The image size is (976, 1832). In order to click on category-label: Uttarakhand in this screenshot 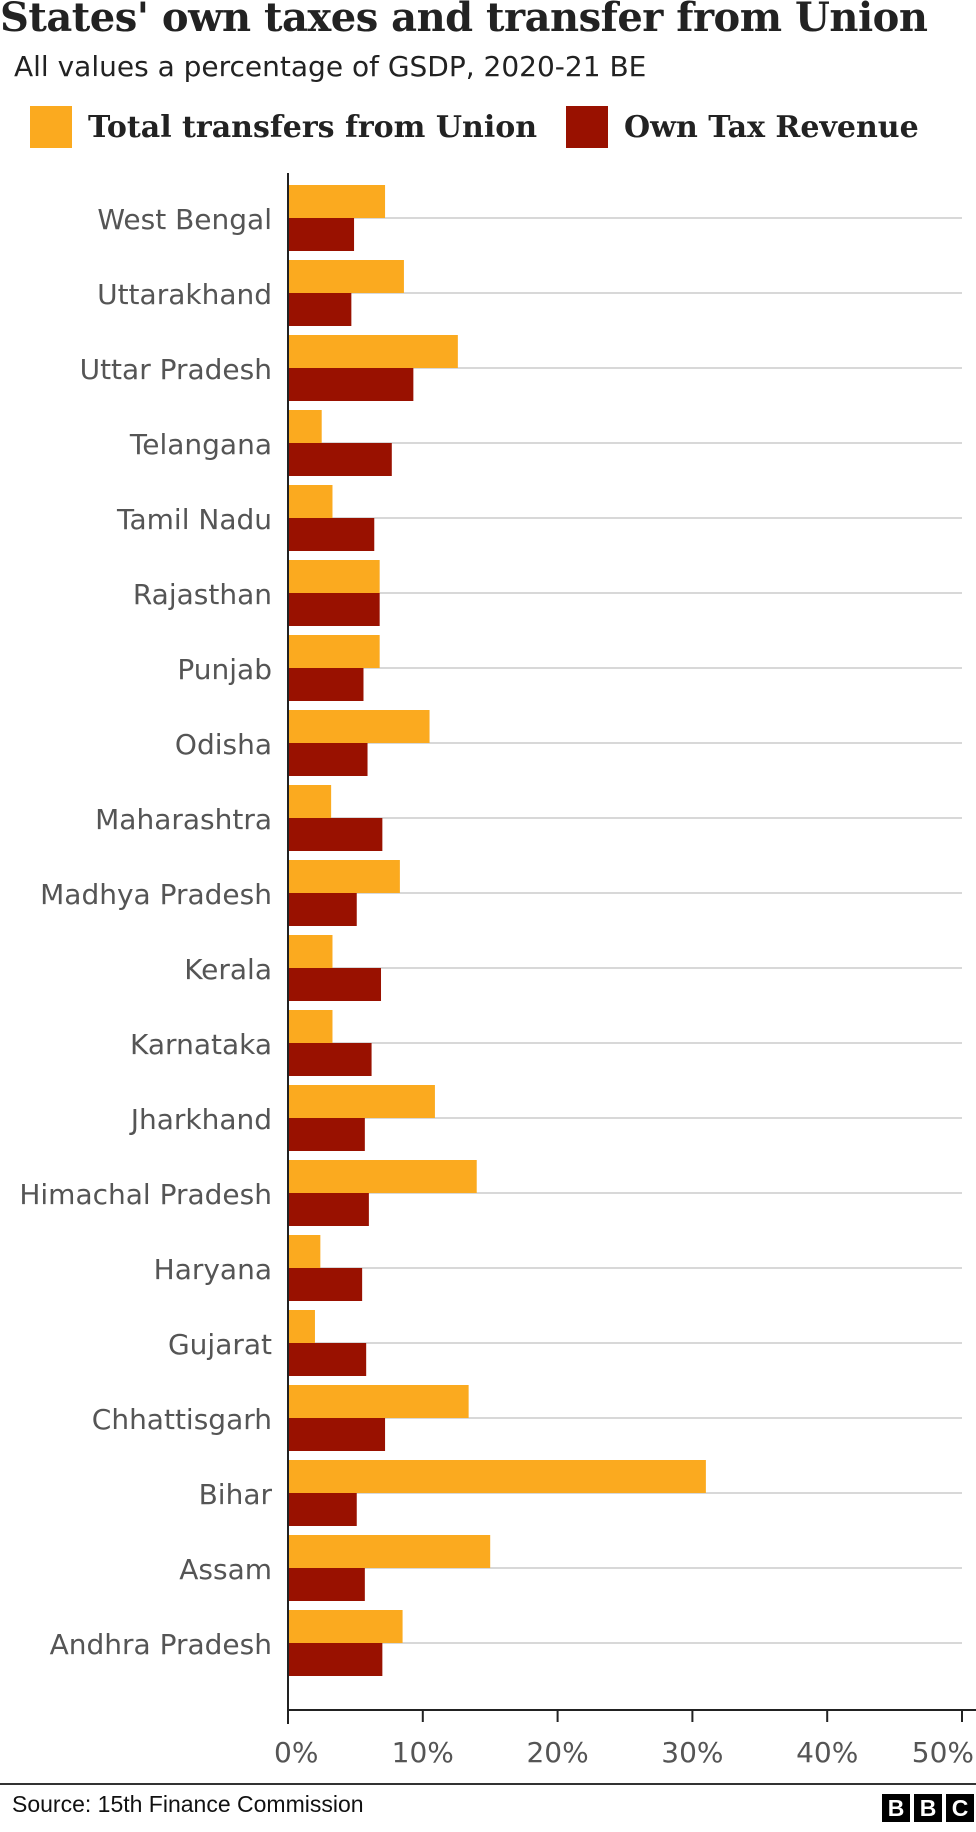, I will do `click(184, 294)`.